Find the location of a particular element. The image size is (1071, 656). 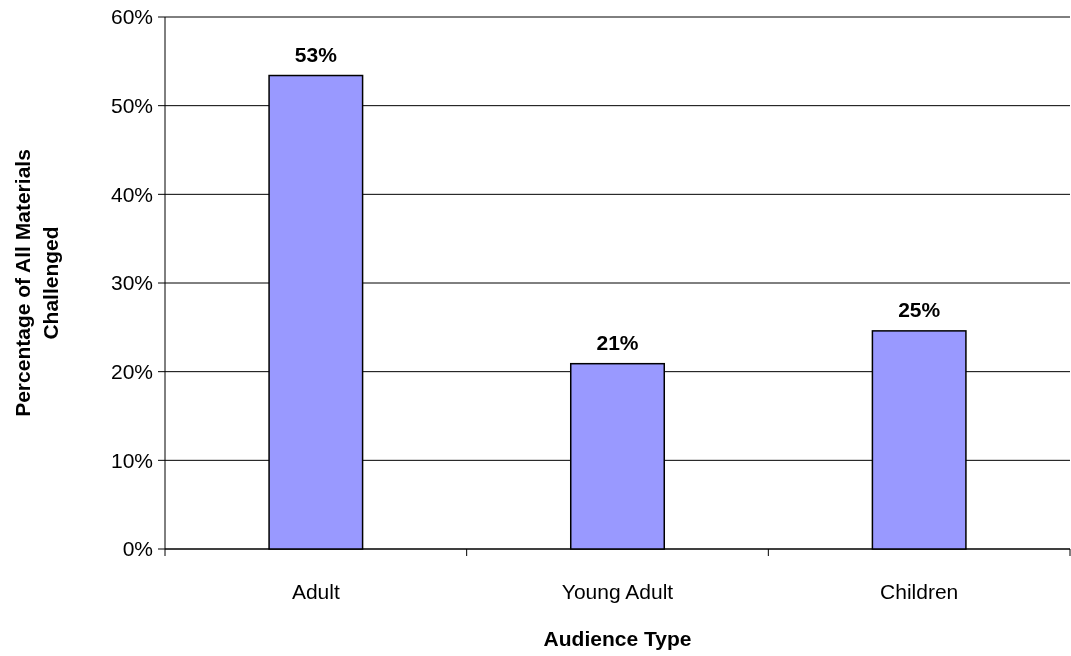

y-tick-label: 0% is located at coordinates (137, 549).